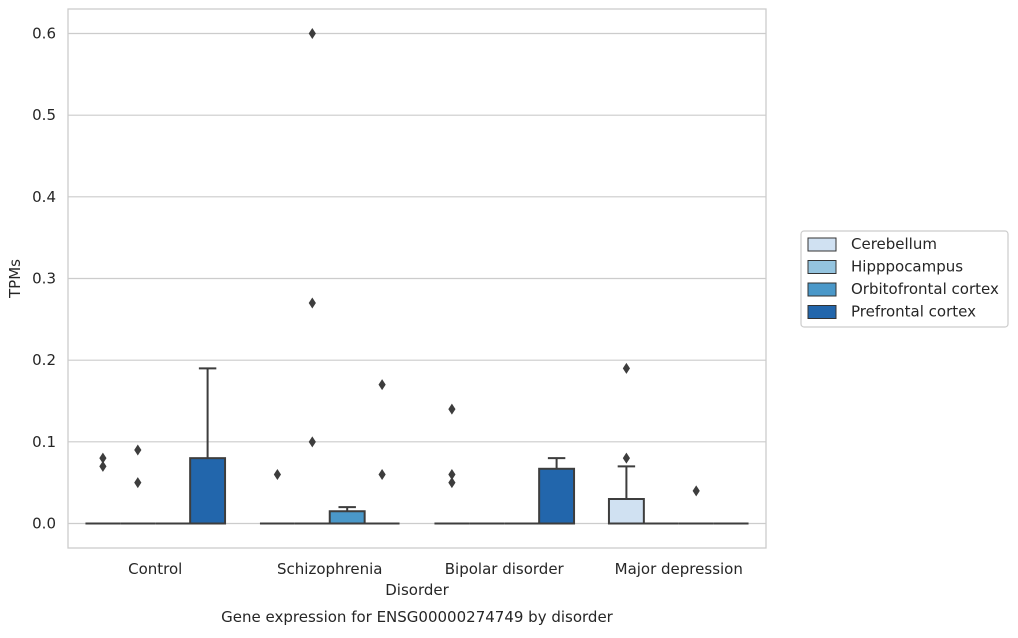  What do you see at coordinates (907, 267) in the screenshot?
I see `legend-label: Hipppocampus` at bounding box center [907, 267].